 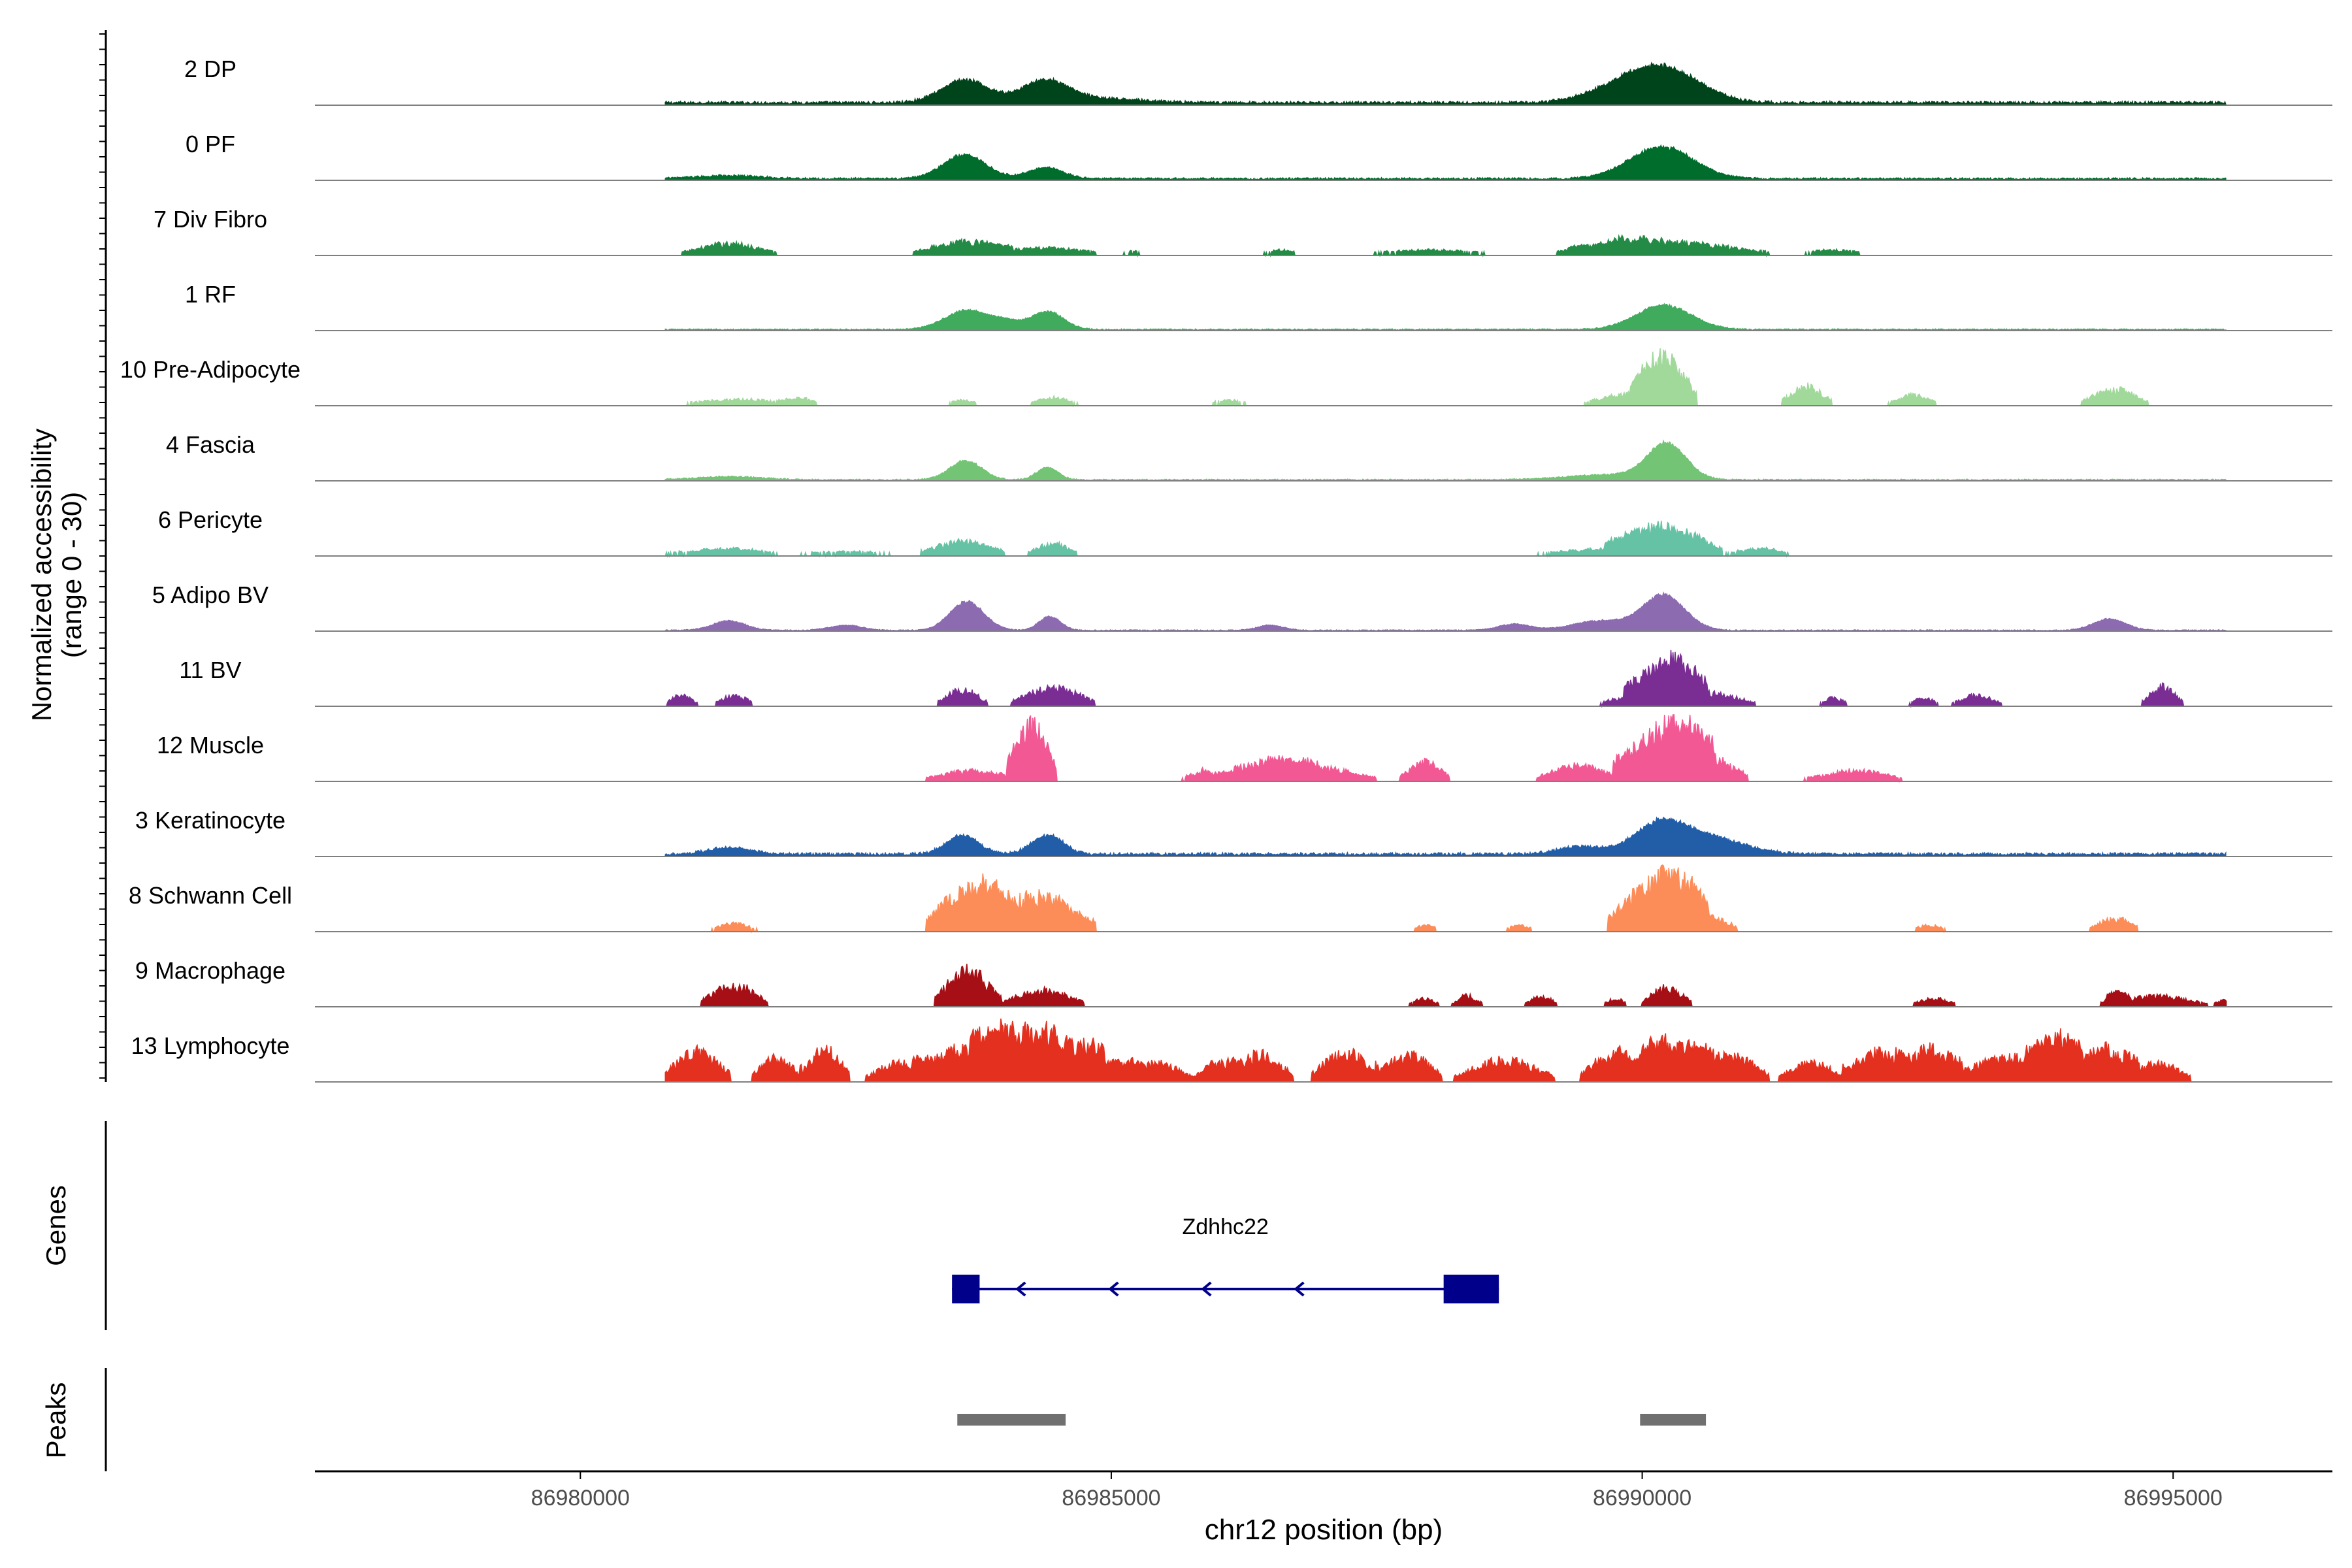 I want to click on track-label: 11 BV, so click(x=210, y=670).